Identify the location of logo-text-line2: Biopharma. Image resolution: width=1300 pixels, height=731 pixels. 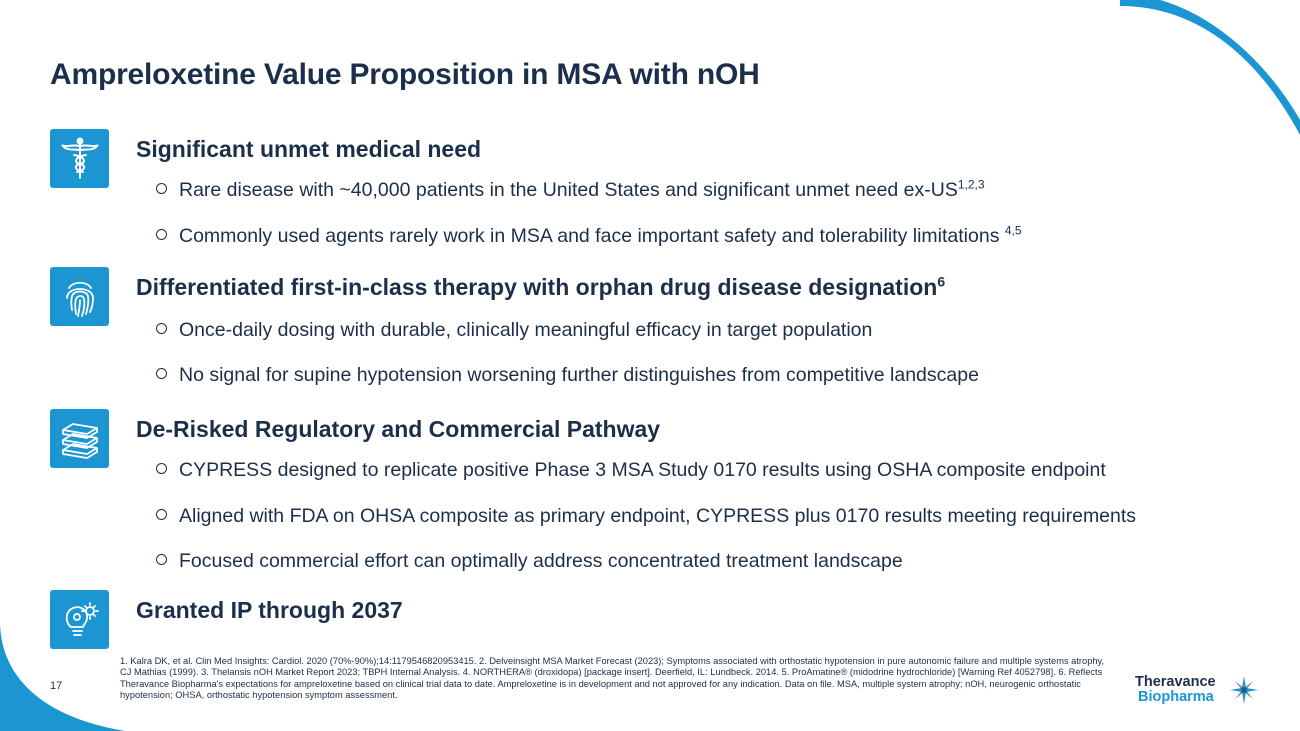
(1176, 697).